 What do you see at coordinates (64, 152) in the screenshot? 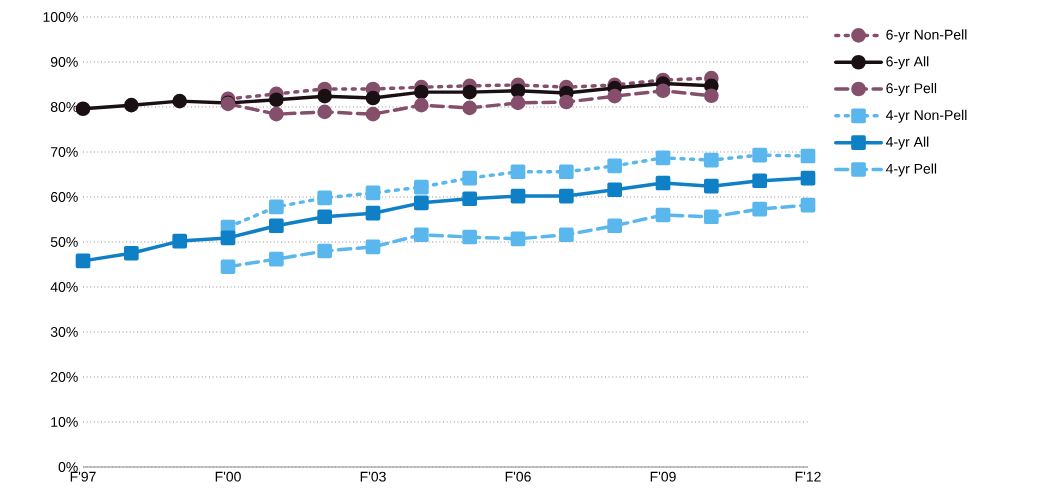
I see `y-tick-label: 70%` at bounding box center [64, 152].